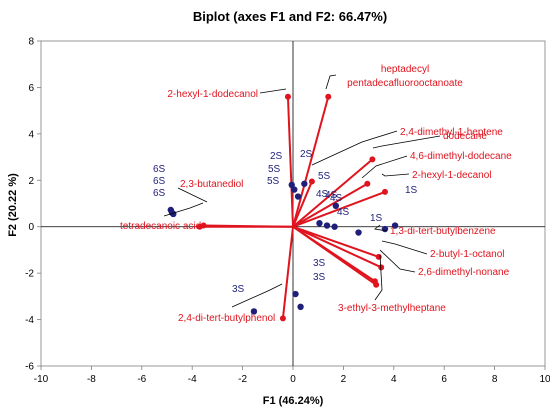 The width and height of the screenshot is (550, 411). What do you see at coordinates (212, 94) in the screenshot?
I see `variable-label: 2-hexyl-1-dodecanol` at bounding box center [212, 94].